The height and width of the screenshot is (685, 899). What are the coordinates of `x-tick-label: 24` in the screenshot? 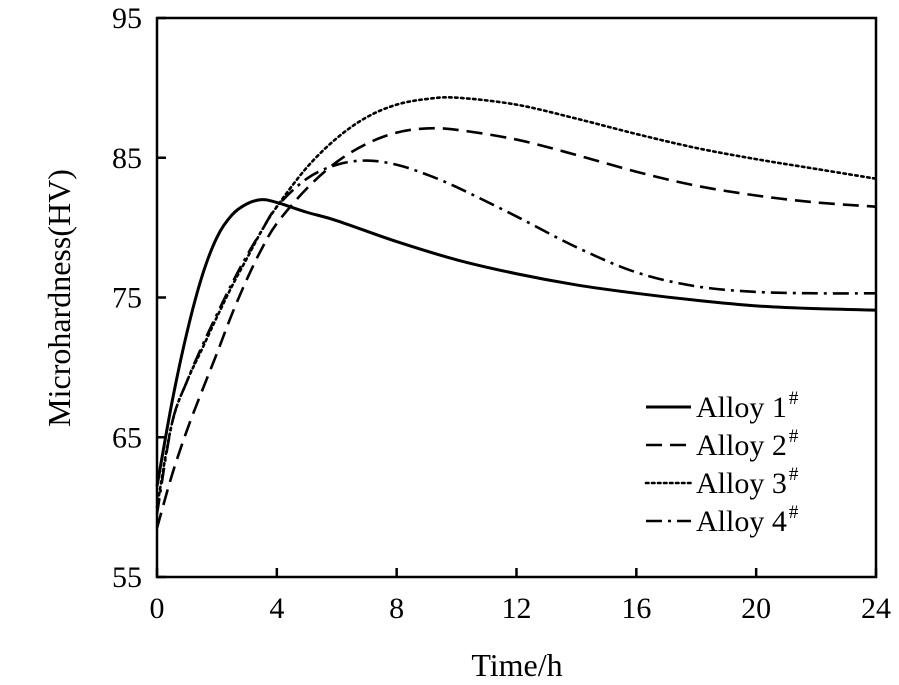 It's located at (876, 608).